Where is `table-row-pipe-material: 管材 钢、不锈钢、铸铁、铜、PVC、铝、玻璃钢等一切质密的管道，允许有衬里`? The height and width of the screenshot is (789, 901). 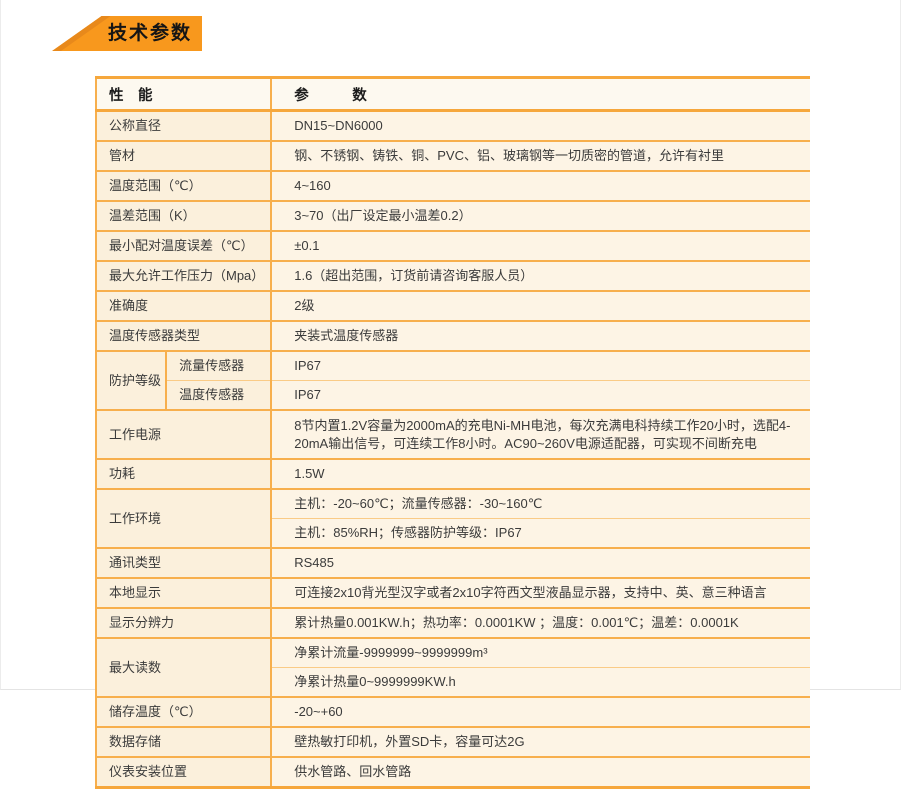 table-row-pipe-material: 管材 钢、不锈钢、铸铁、铜、PVC、铝、玻璃钢等一切质密的管道，允许有衬里 is located at coordinates (453, 156).